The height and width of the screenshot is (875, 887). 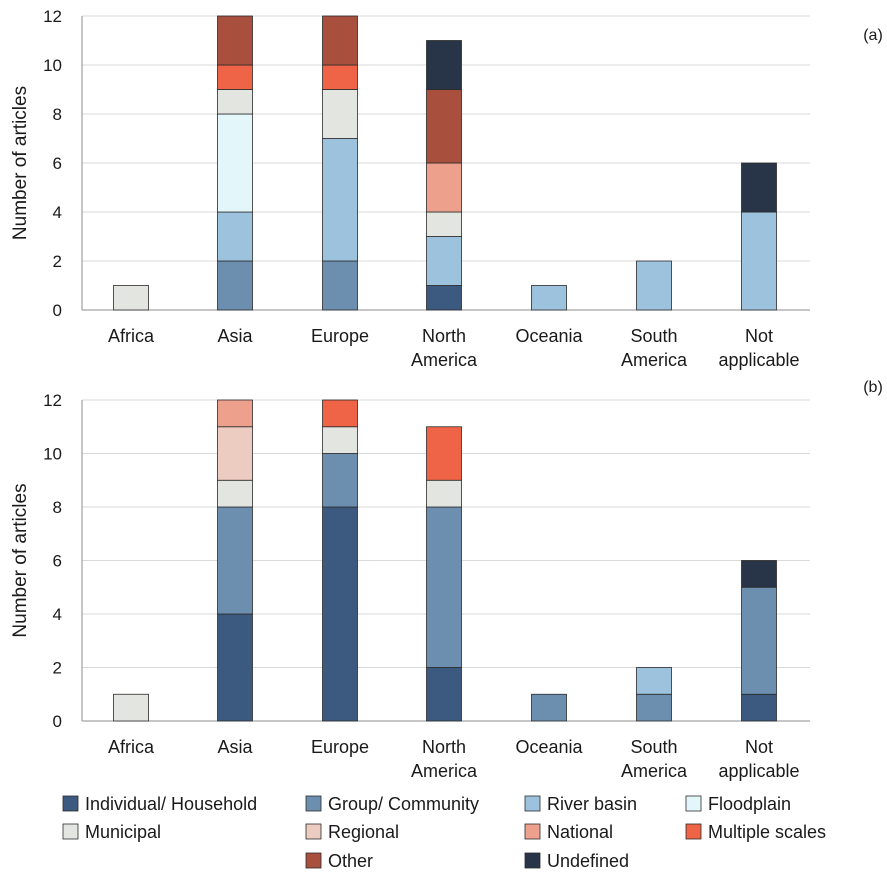 What do you see at coordinates (580, 832) in the screenshot?
I see `legend-label-national: National` at bounding box center [580, 832].